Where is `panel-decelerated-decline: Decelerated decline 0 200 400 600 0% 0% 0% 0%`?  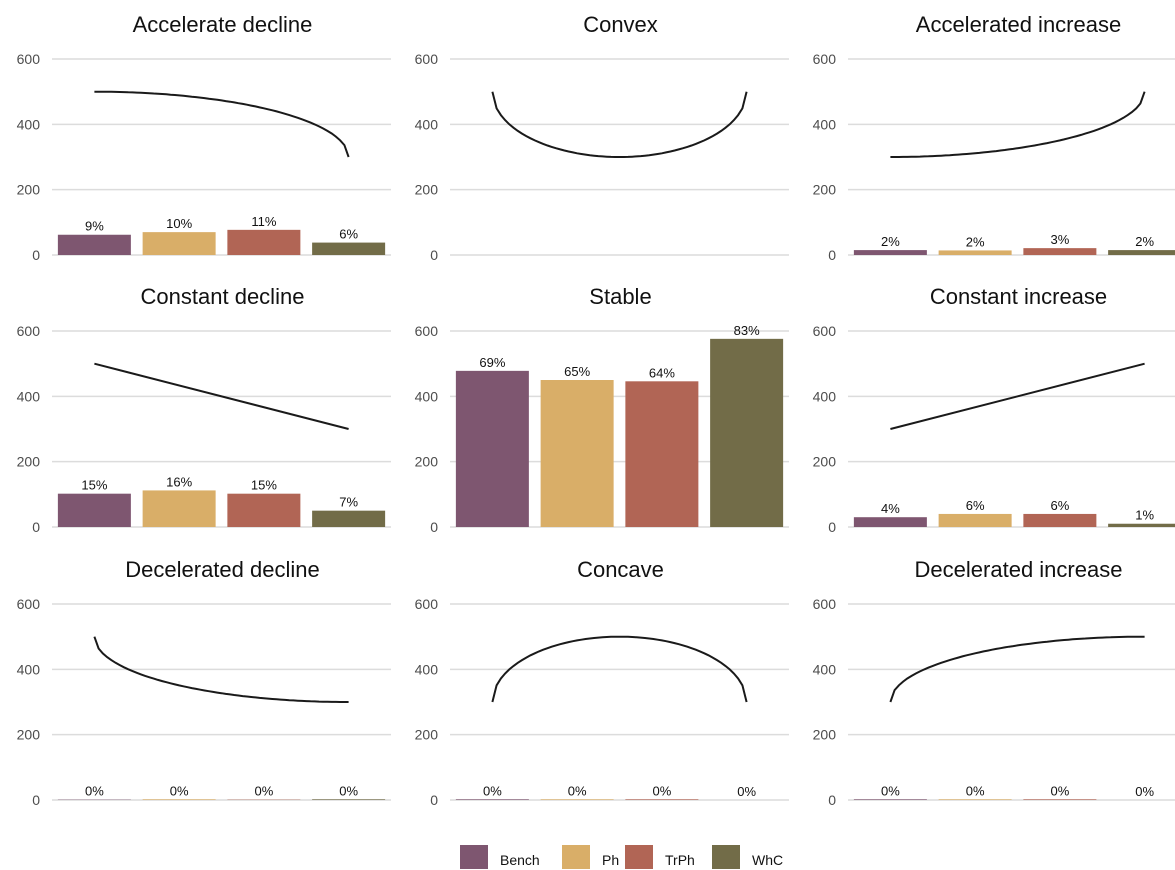
panel-decelerated-decline: Decelerated decline 0 200 400 600 0% 0% 0% 0% is located at coordinates (204, 682).